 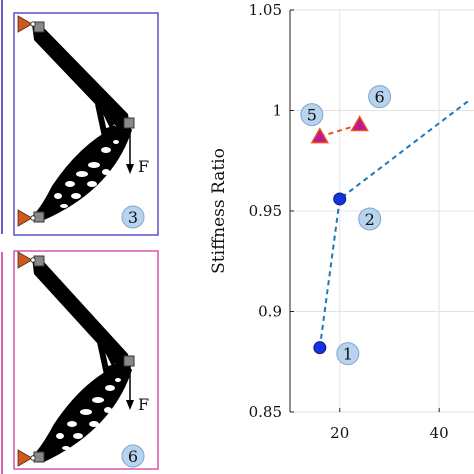 I want to click on y-tick-labels: 0.85 0.9 0.95 1 1.05, so click(x=265, y=211).